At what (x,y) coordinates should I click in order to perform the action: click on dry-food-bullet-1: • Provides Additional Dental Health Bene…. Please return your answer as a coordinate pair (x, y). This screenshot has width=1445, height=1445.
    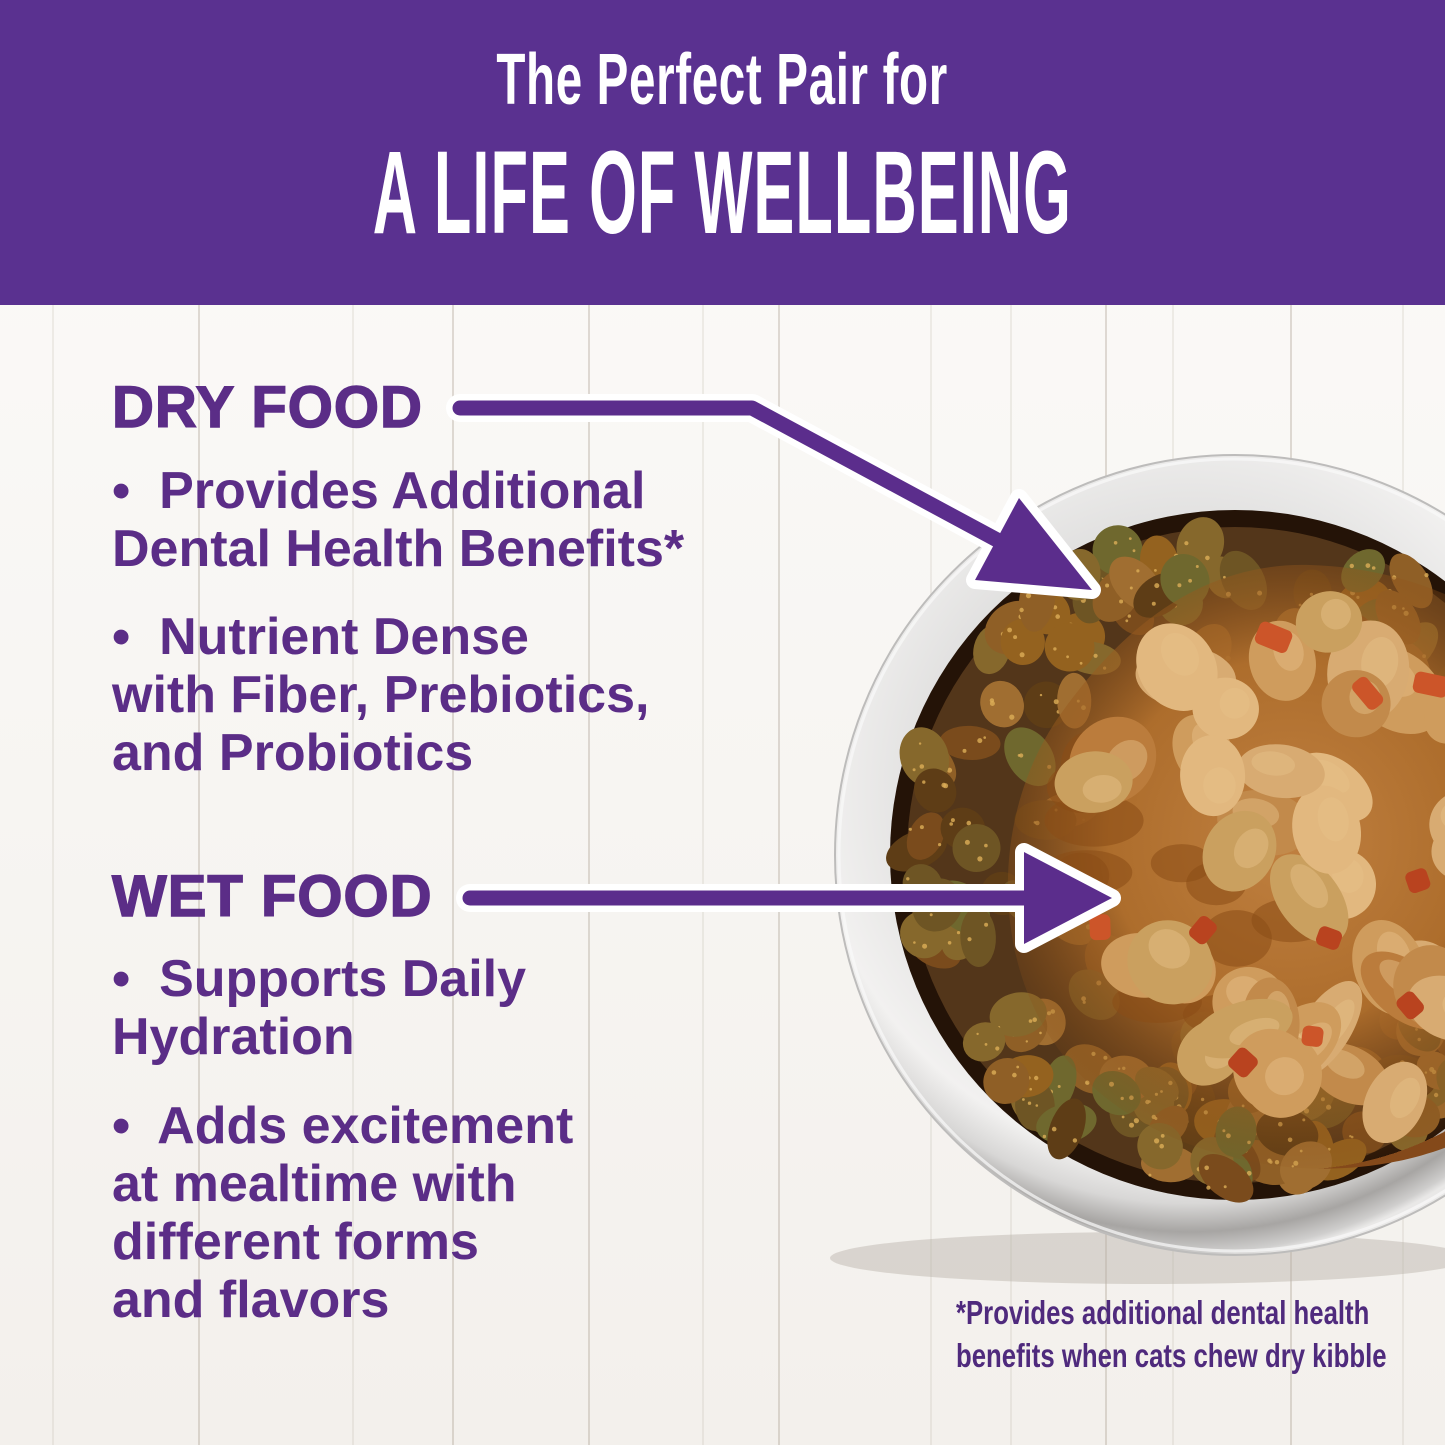
    Looking at the image, I should click on (398, 520).